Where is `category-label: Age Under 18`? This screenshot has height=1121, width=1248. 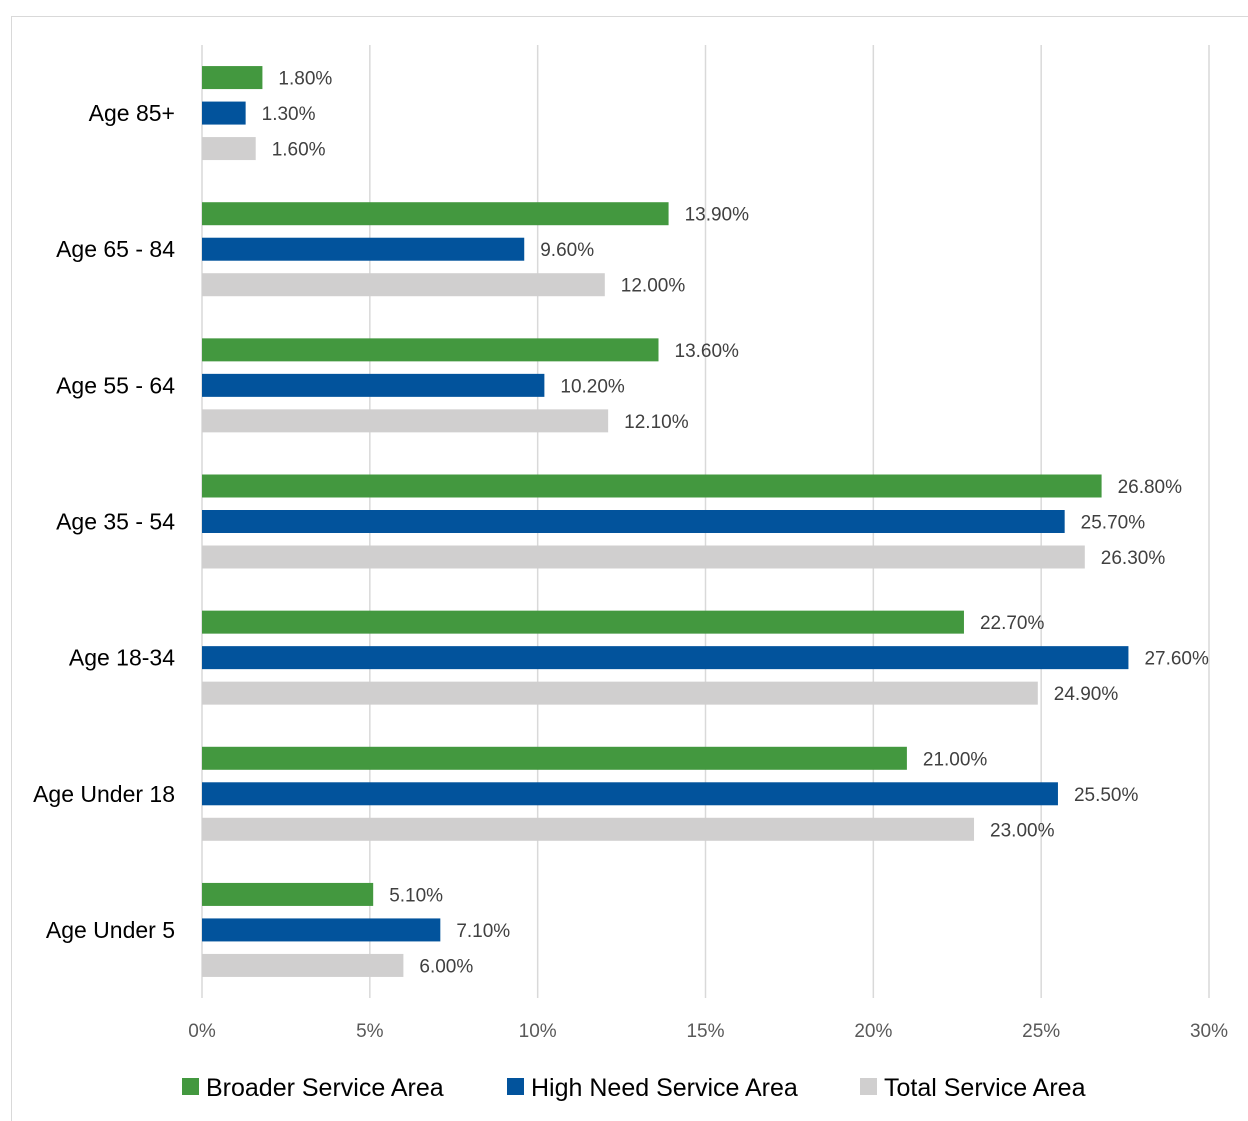 category-label: Age Under 18 is located at coordinates (104, 794).